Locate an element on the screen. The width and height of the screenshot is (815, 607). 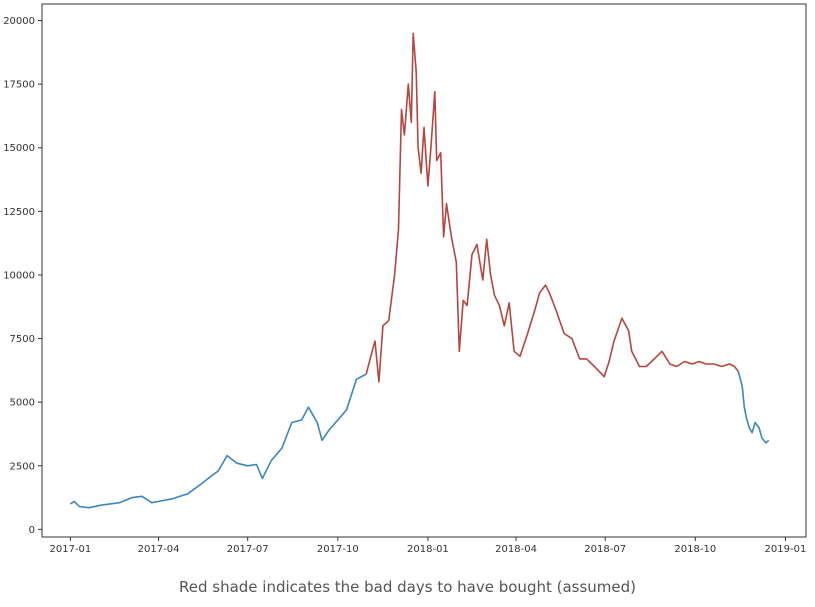
y-tick-label: 2500 is located at coordinates (22, 466).